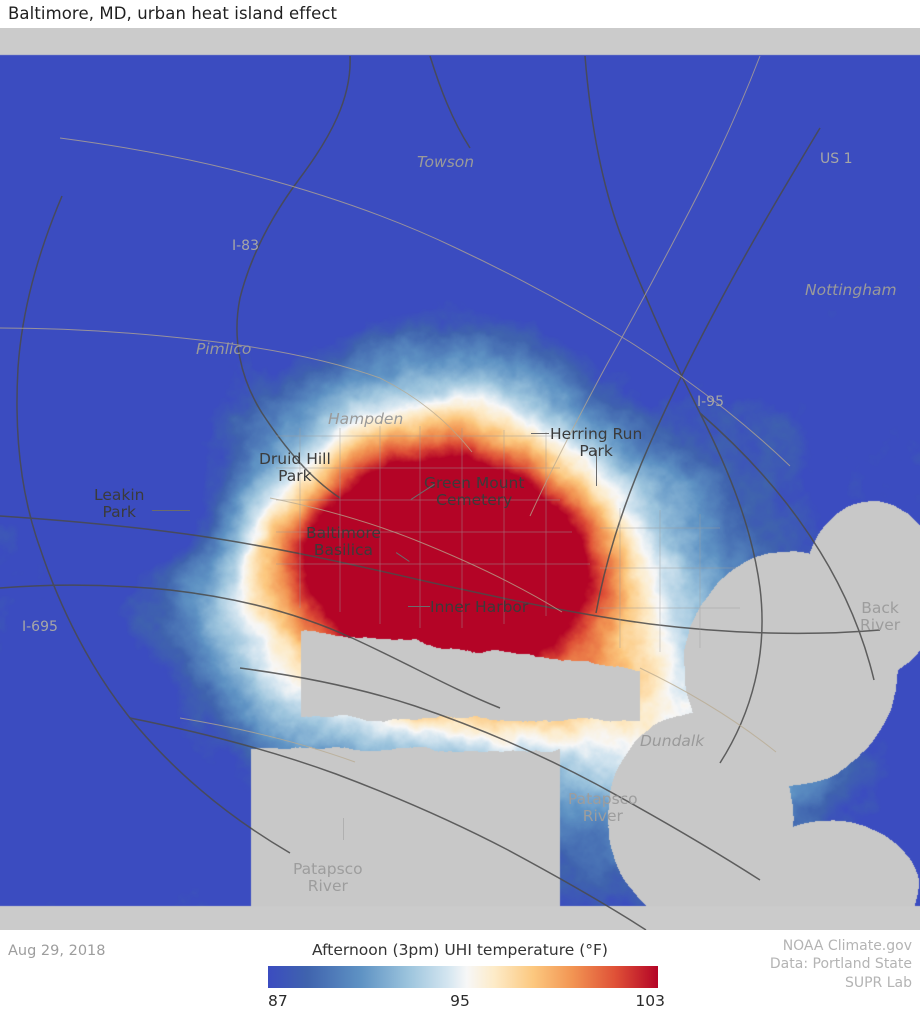 This screenshot has width=920, height=1018. Describe the element at coordinates (650, 1001) in the screenshot. I see `colorbar-tick-max: 103` at that location.